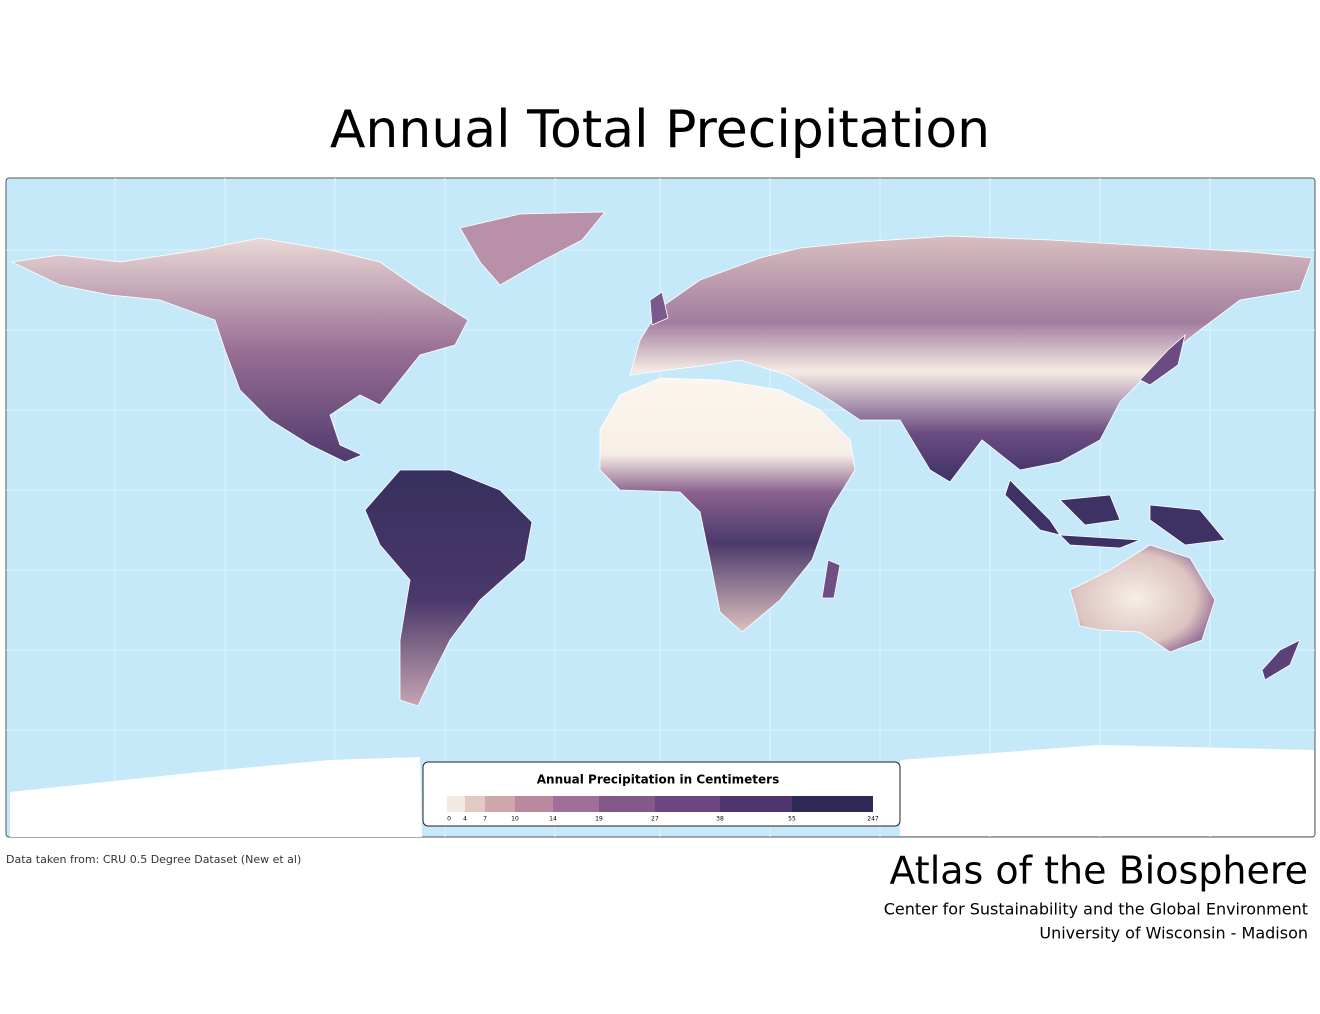  I want to click on antarctica-west, so click(216, 797).